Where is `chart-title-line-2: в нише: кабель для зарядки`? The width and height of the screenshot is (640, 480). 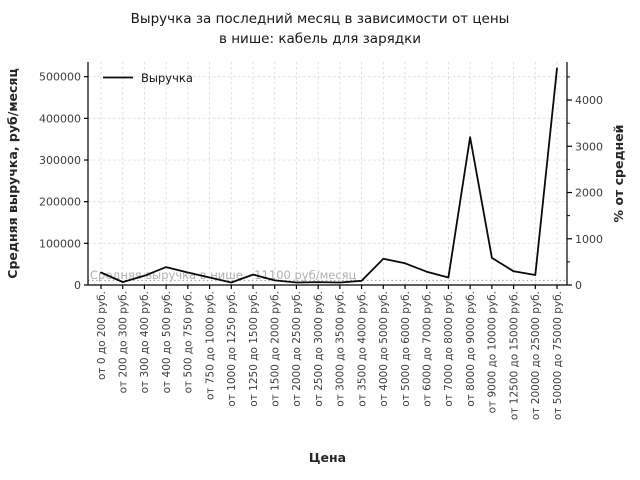 chart-title-line-2: в нише: кабель для зарядки is located at coordinates (320, 39).